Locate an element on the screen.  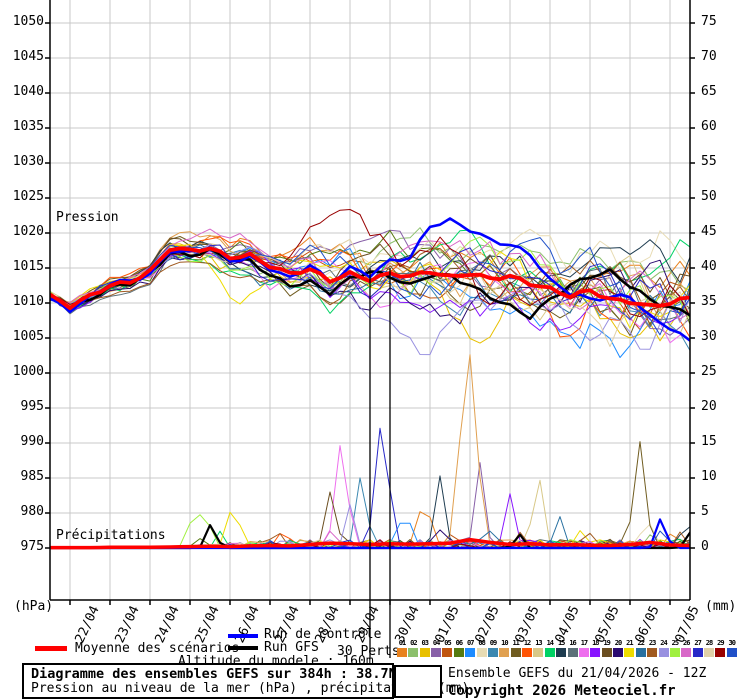
member-number: 13 is located at coordinates (538, 643).